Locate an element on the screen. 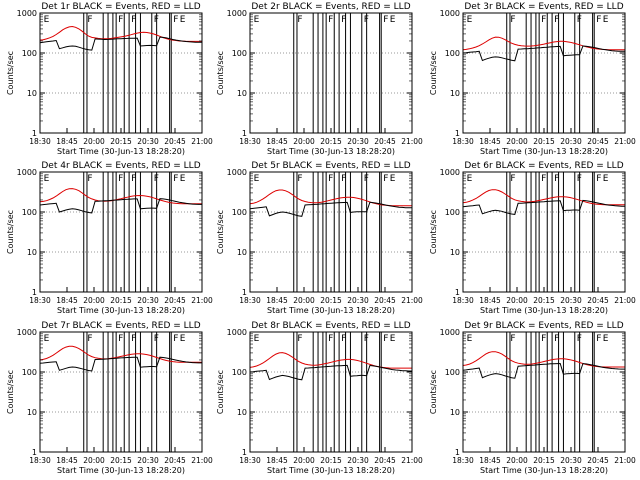  panel-title: Det 2r BLACK = Events, RED = LLD is located at coordinates (330, 7).